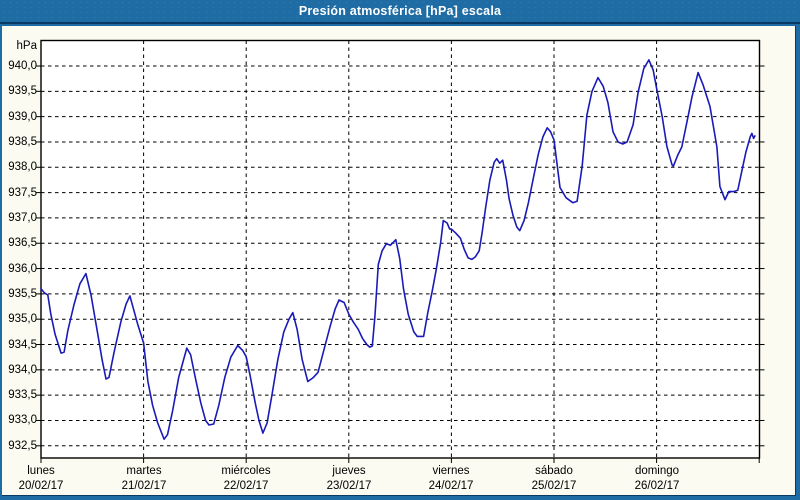  Describe the element at coordinates (22, 117) in the screenshot. I see `y-tick-label: 939,0` at that location.